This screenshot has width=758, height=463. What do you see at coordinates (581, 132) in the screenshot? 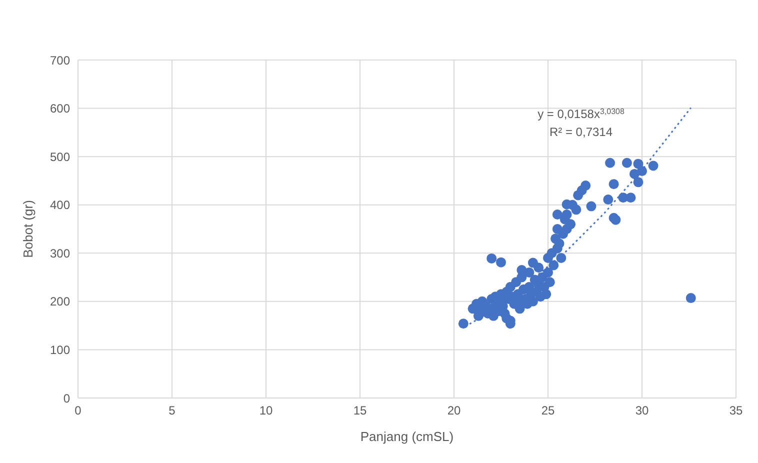
I see `annotation: R² = 0,7314` at bounding box center [581, 132].